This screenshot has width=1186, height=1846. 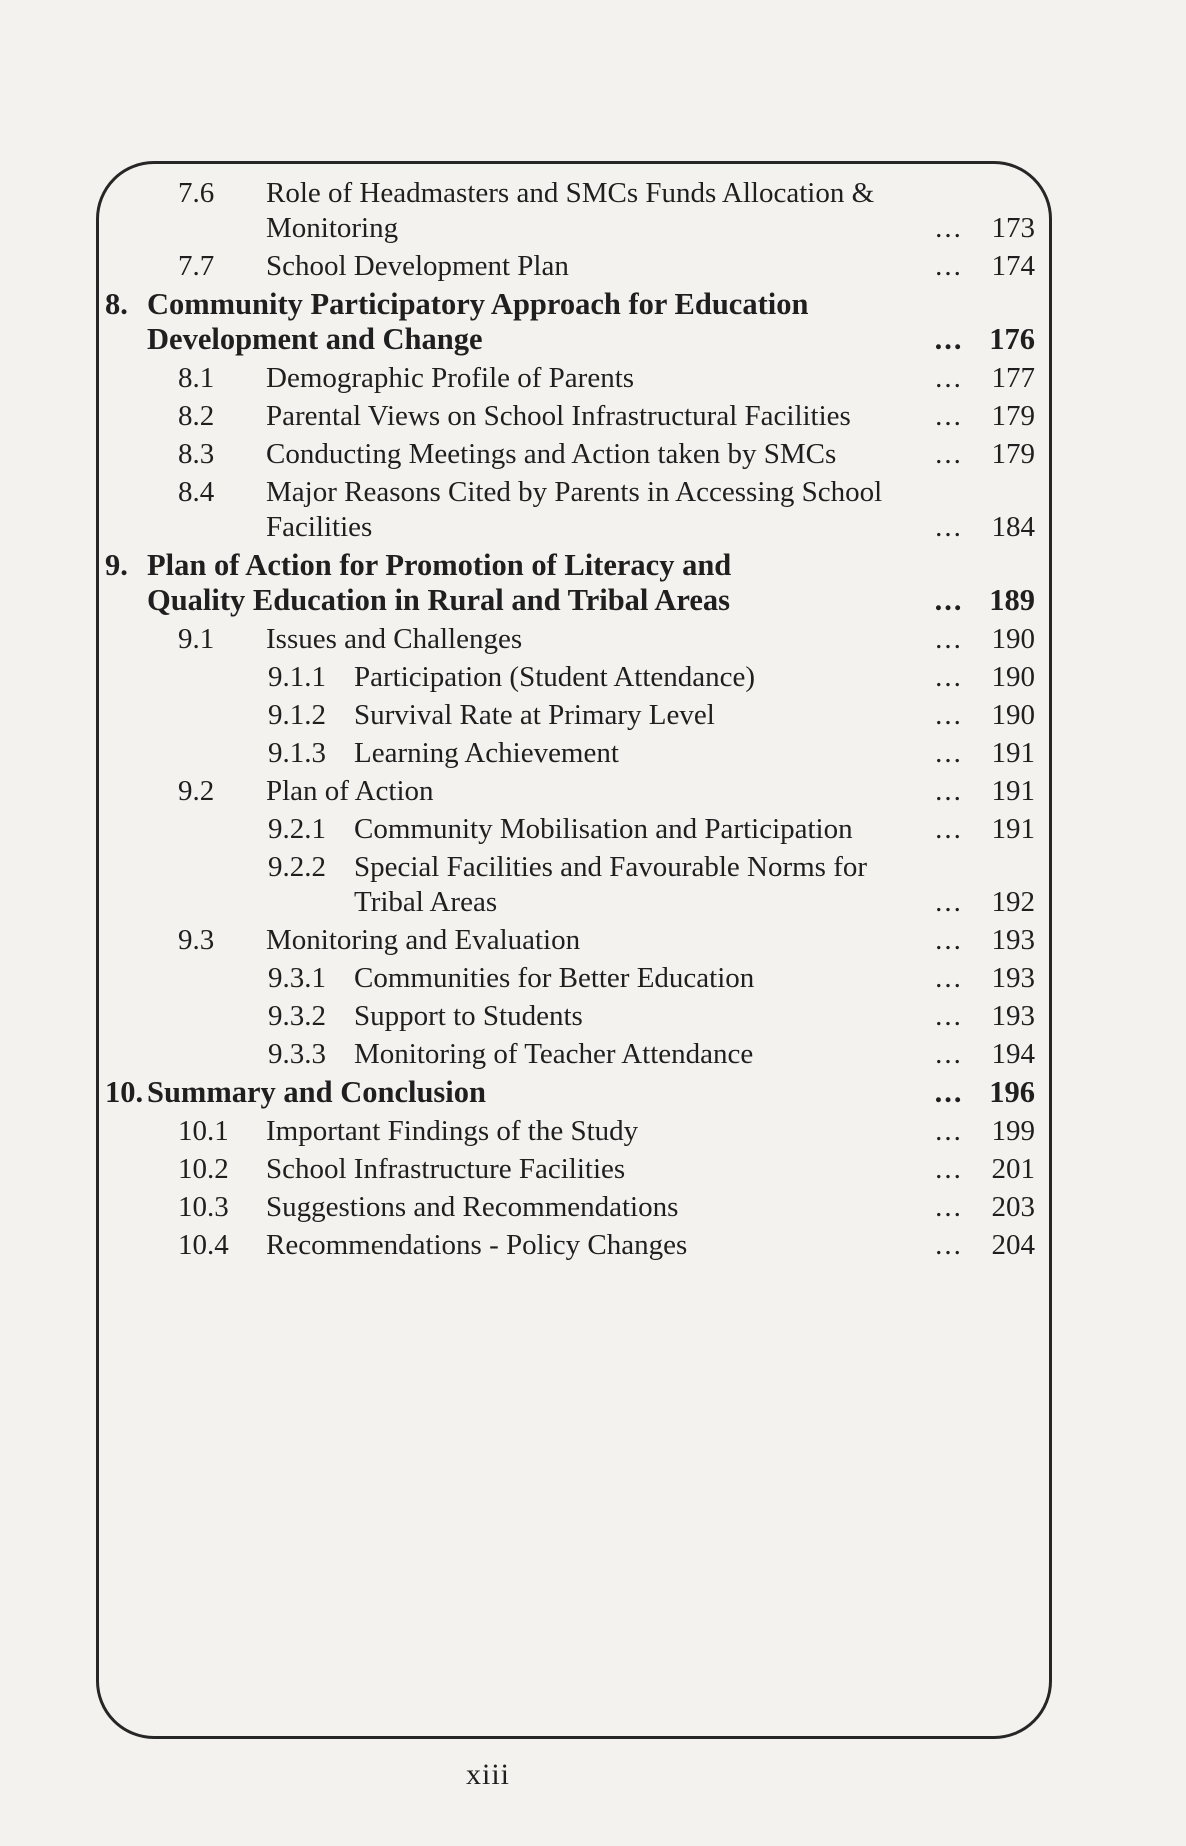 I want to click on toc-entry-title: Participation (Student Attendance), so click(x=636, y=677).